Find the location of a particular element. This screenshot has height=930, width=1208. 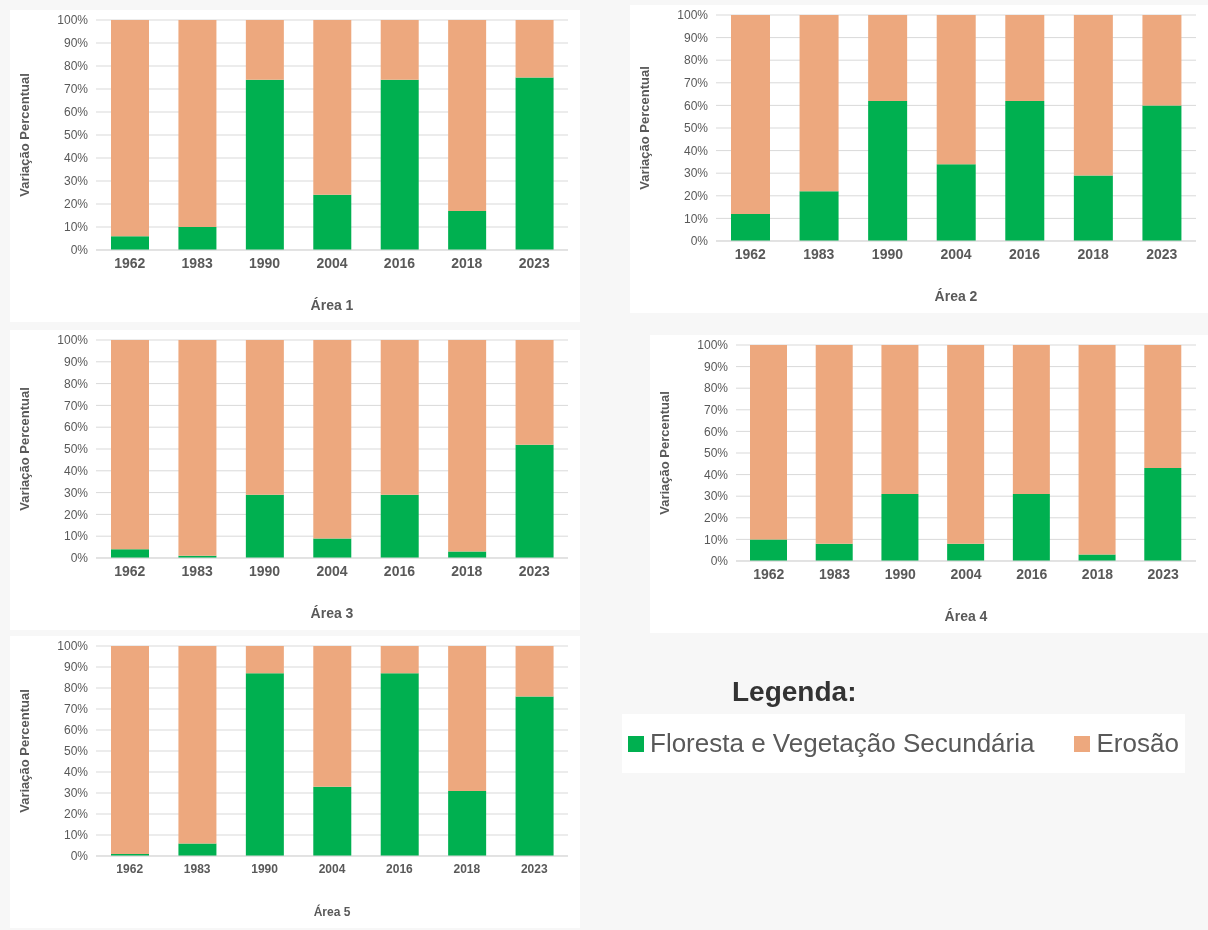

x-axis-title: Área 4 is located at coordinates (966, 616).